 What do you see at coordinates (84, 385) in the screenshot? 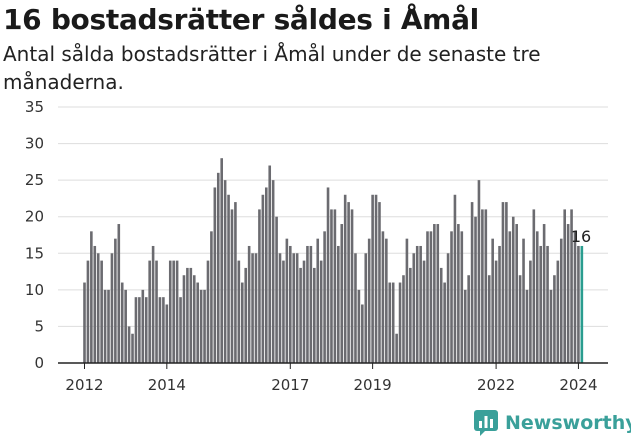
I see `x-tick-label: 2012` at bounding box center [84, 385].